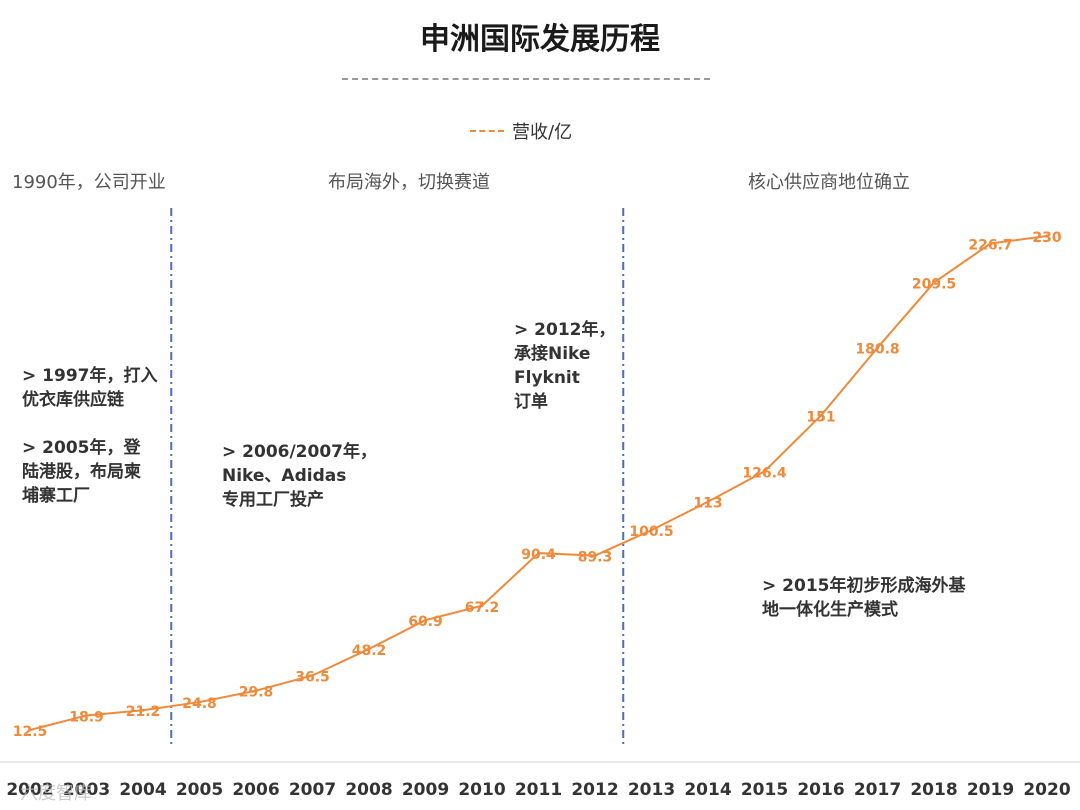 Image resolution: width=1080 pixels, height=810 pixels. I want to click on data-point-2014, so click(708, 502).